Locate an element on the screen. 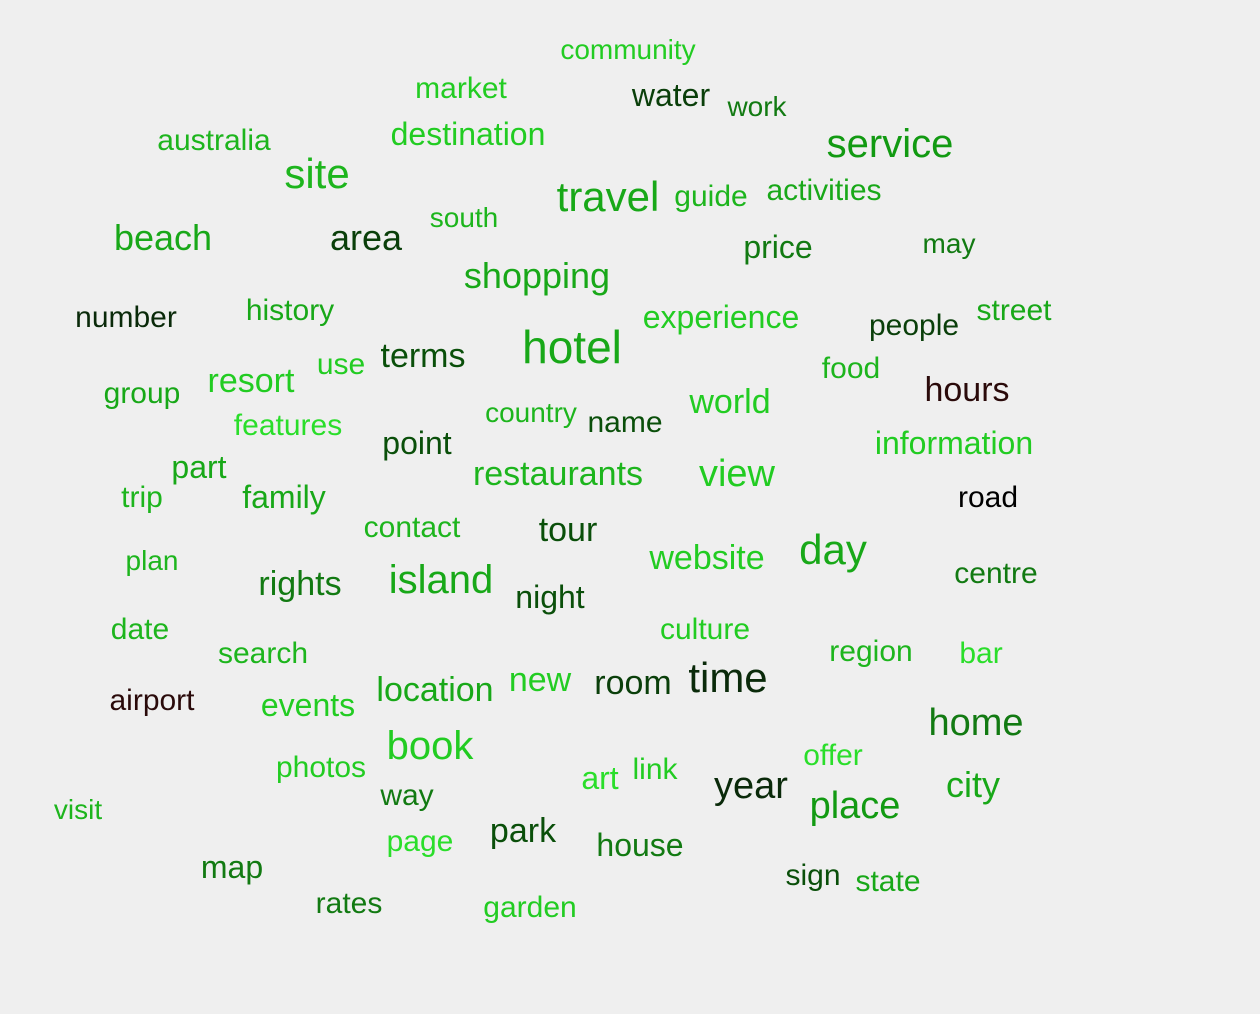 This screenshot has height=1014, width=1260. word-visit: visit is located at coordinates (78, 809).